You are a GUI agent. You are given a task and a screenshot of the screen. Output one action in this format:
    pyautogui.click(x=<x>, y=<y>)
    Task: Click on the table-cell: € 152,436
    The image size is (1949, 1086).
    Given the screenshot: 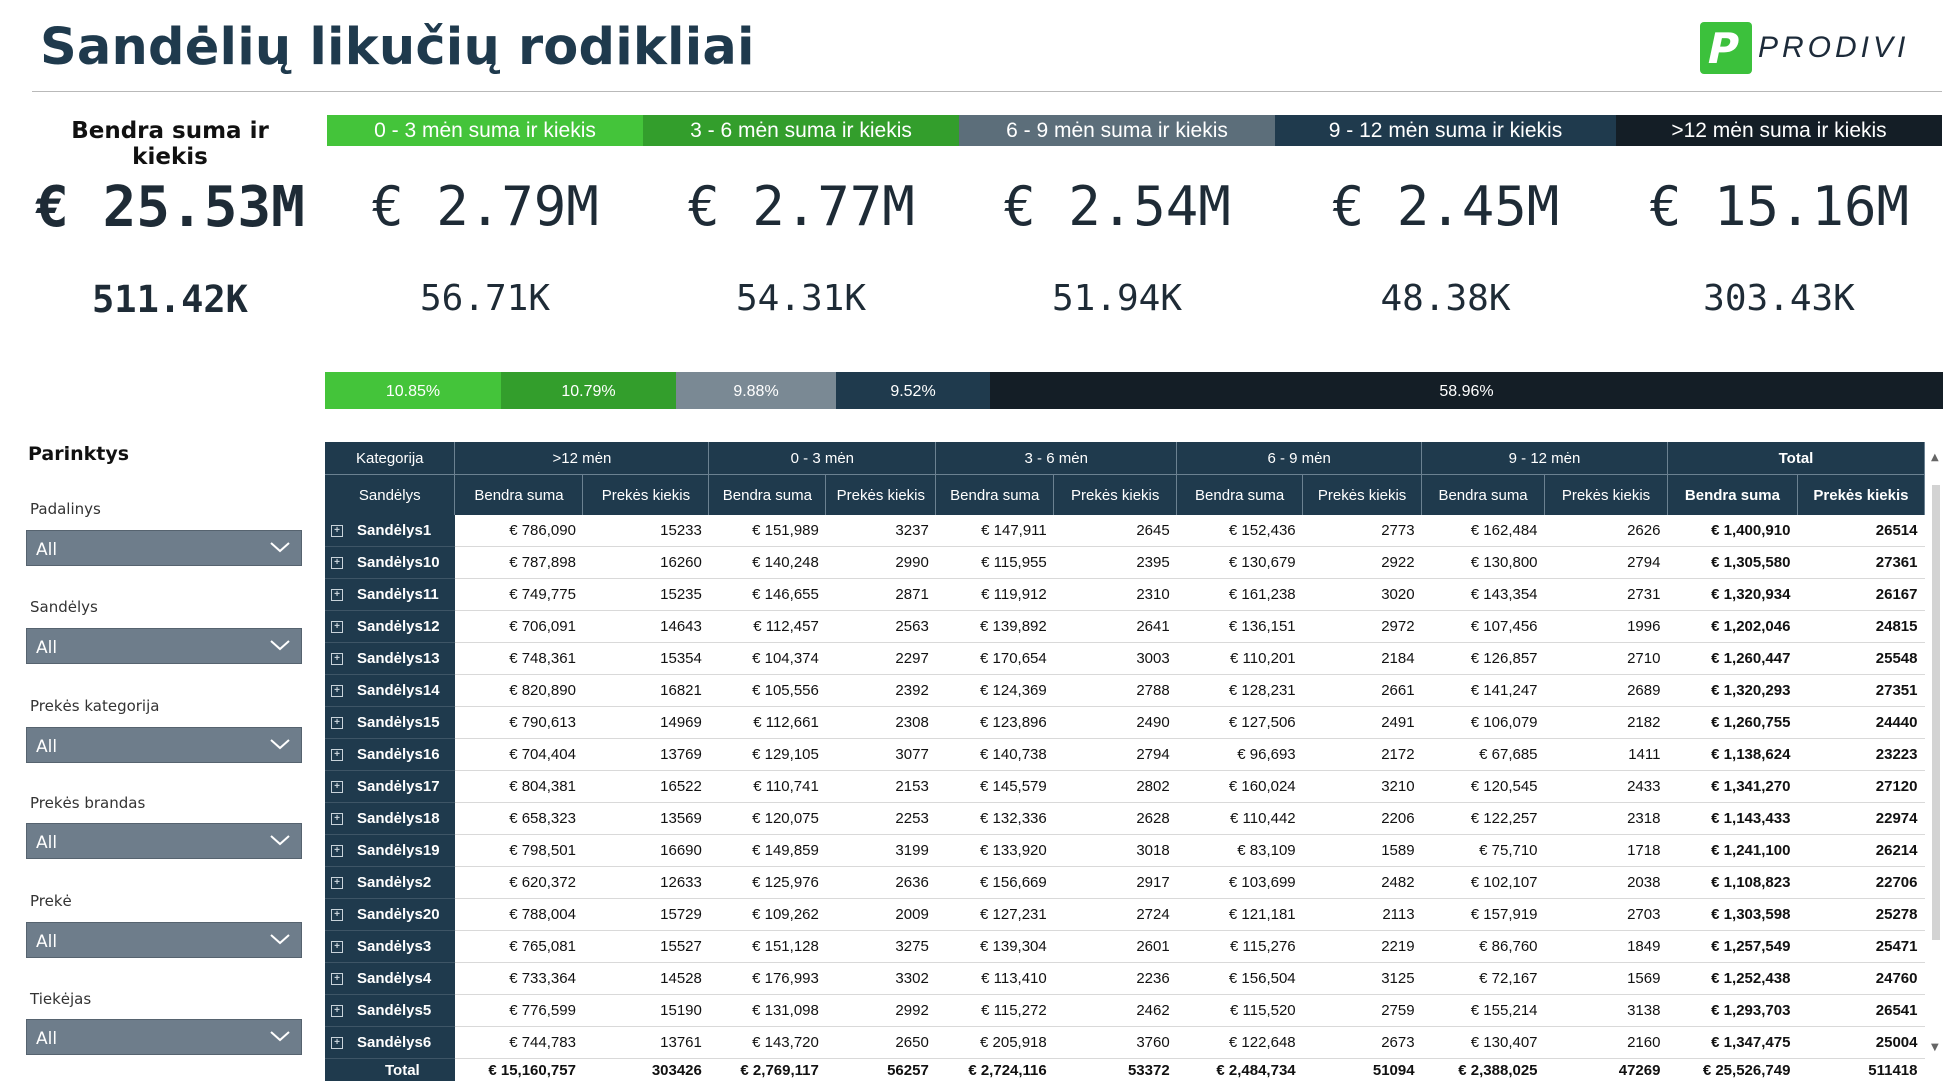 What is the action you would take?
    pyautogui.click(x=1239, y=531)
    